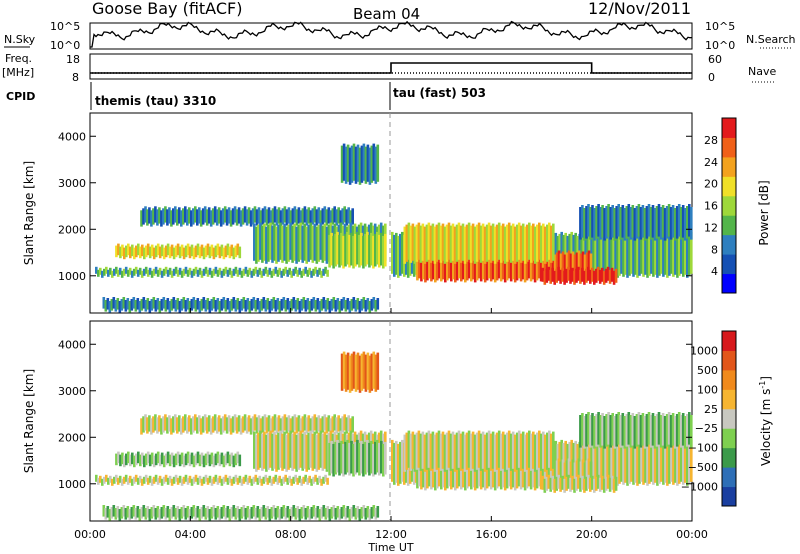 The height and width of the screenshot is (554, 800). I want to click on power-colorbar-frame, so click(729, 205).